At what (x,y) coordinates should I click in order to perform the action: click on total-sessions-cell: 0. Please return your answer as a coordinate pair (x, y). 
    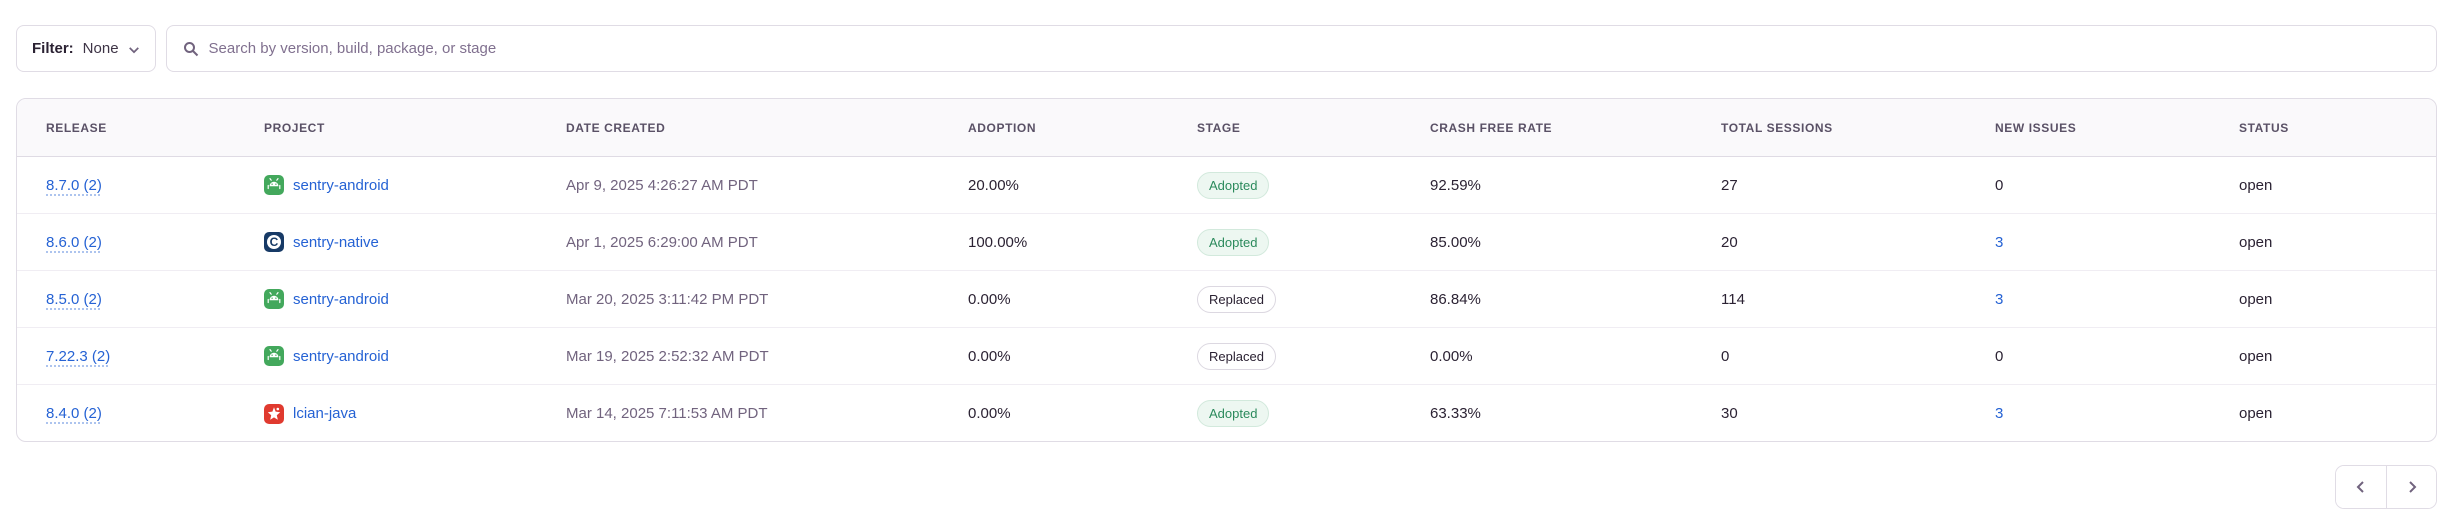
    Looking at the image, I should click on (1725, 356).